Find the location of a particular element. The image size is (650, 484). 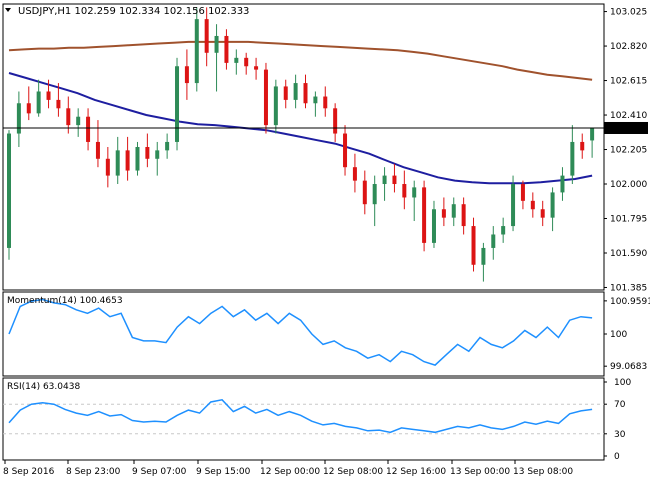

price-axis-label: 101.795 is located at coordinates (628, 220).